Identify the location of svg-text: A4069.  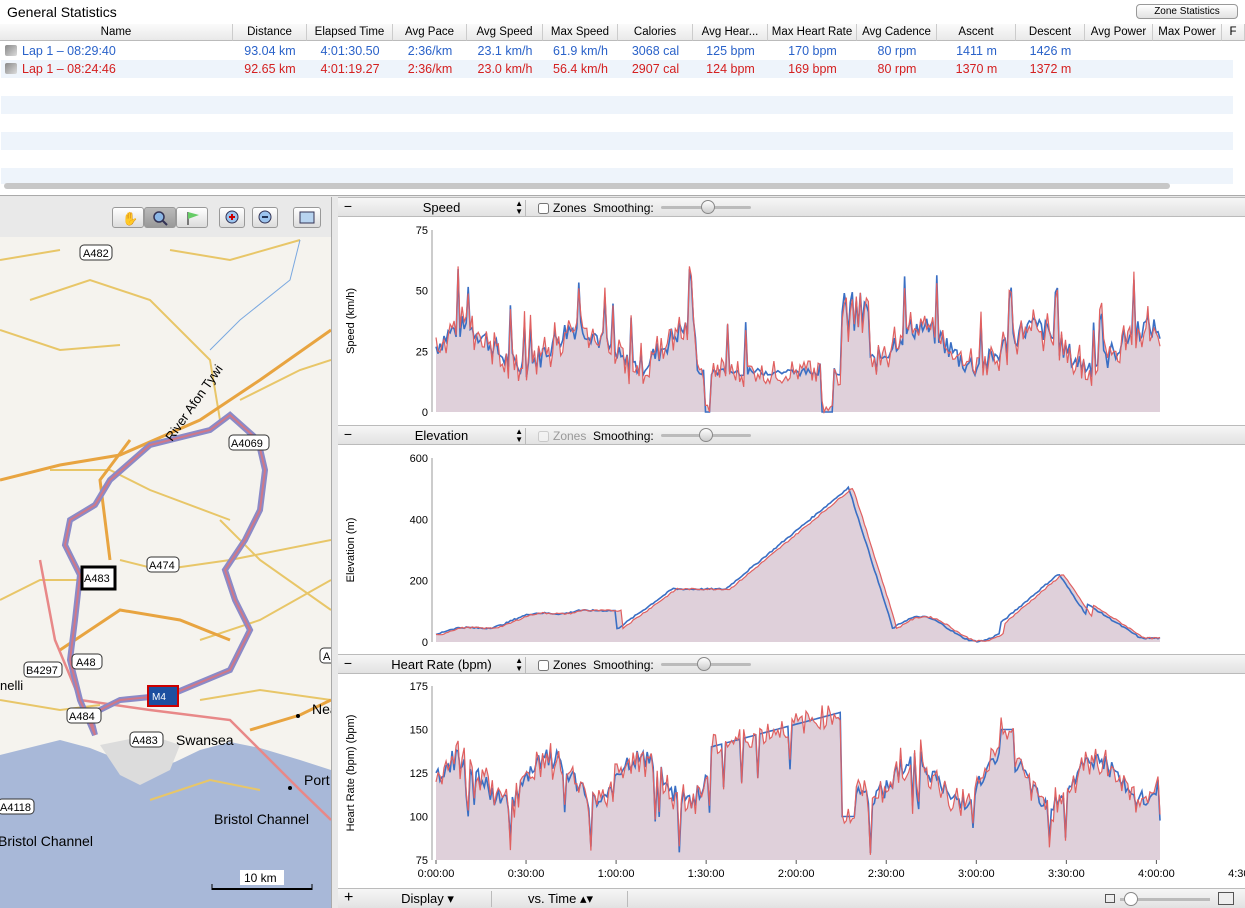
(247, 444).